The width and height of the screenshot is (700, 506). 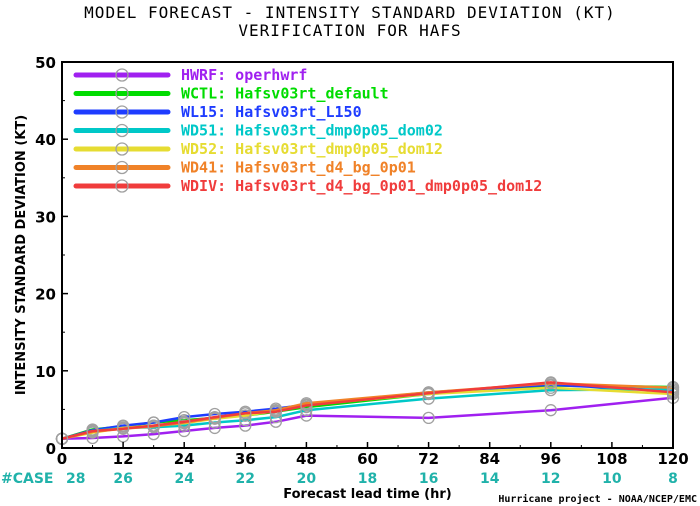 What do you see at coordinates (45, 140) in the screenshot?
I see `y-tick-label: 40` at bounding box center [45, 140].